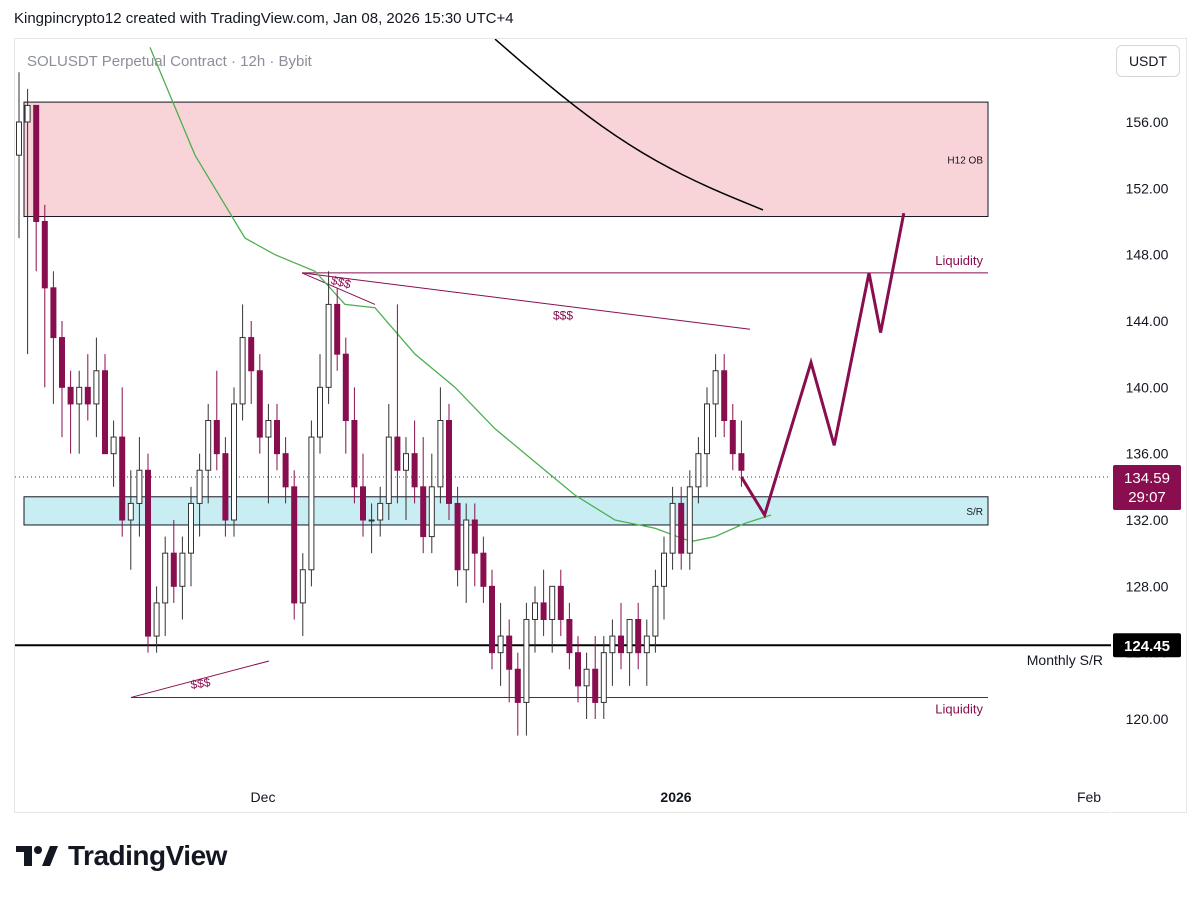 The height and width of the screenshot is (898, 1200). What do you see at coordinates (959, 708) in the screenshot?
I see `liquidity-bottom-label: Liquidity` at bounding box center [959, 708].